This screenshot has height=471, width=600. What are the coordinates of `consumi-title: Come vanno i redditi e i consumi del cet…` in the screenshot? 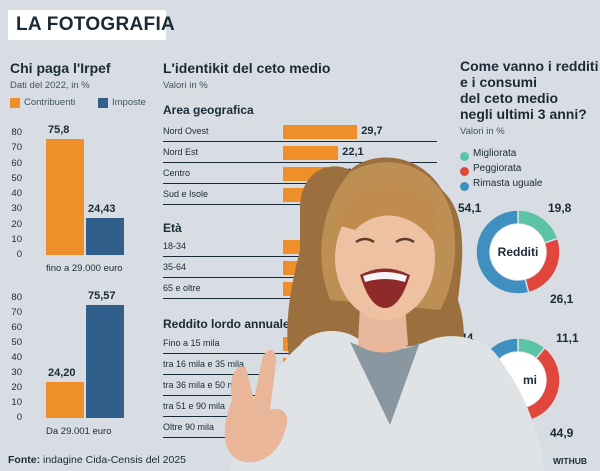 It's located at (529, 90).